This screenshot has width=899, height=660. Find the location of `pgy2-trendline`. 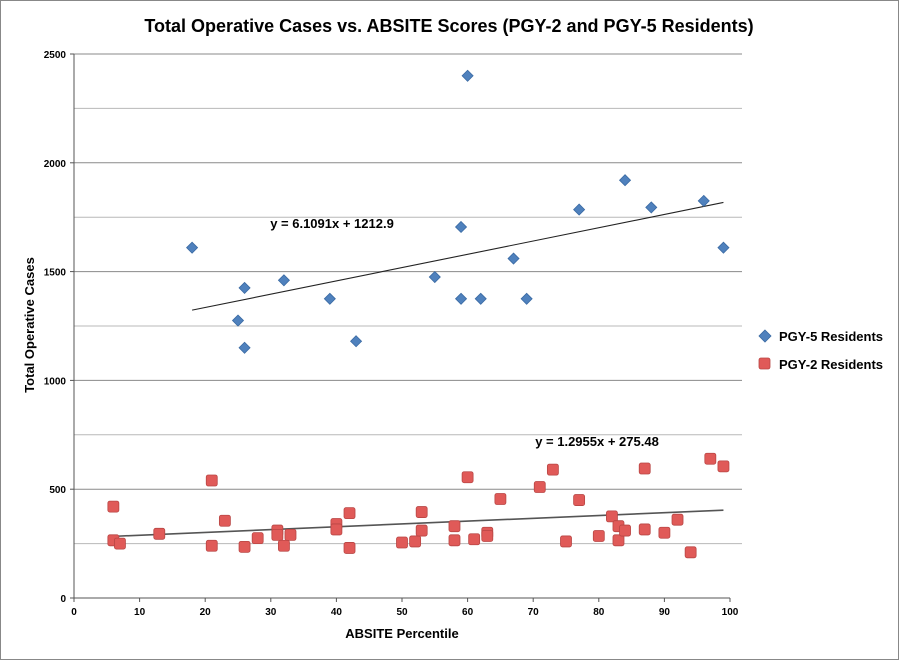

pgy2-trendline is located at coordinates (418, 523).